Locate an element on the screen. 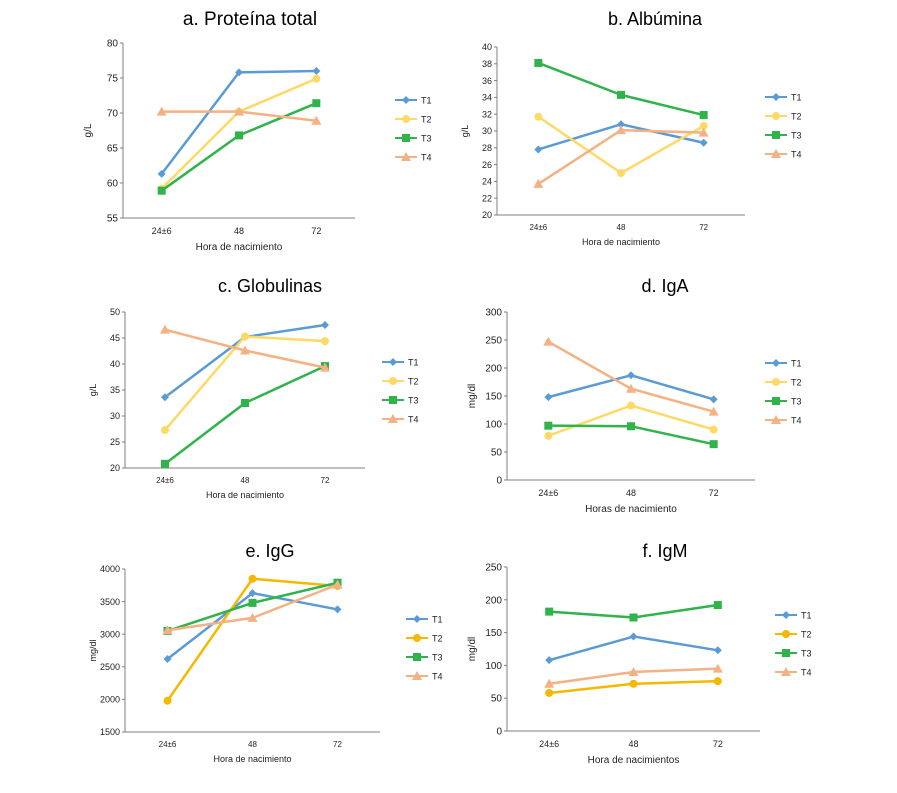  series-t4 is located at coordinates (239, 115).